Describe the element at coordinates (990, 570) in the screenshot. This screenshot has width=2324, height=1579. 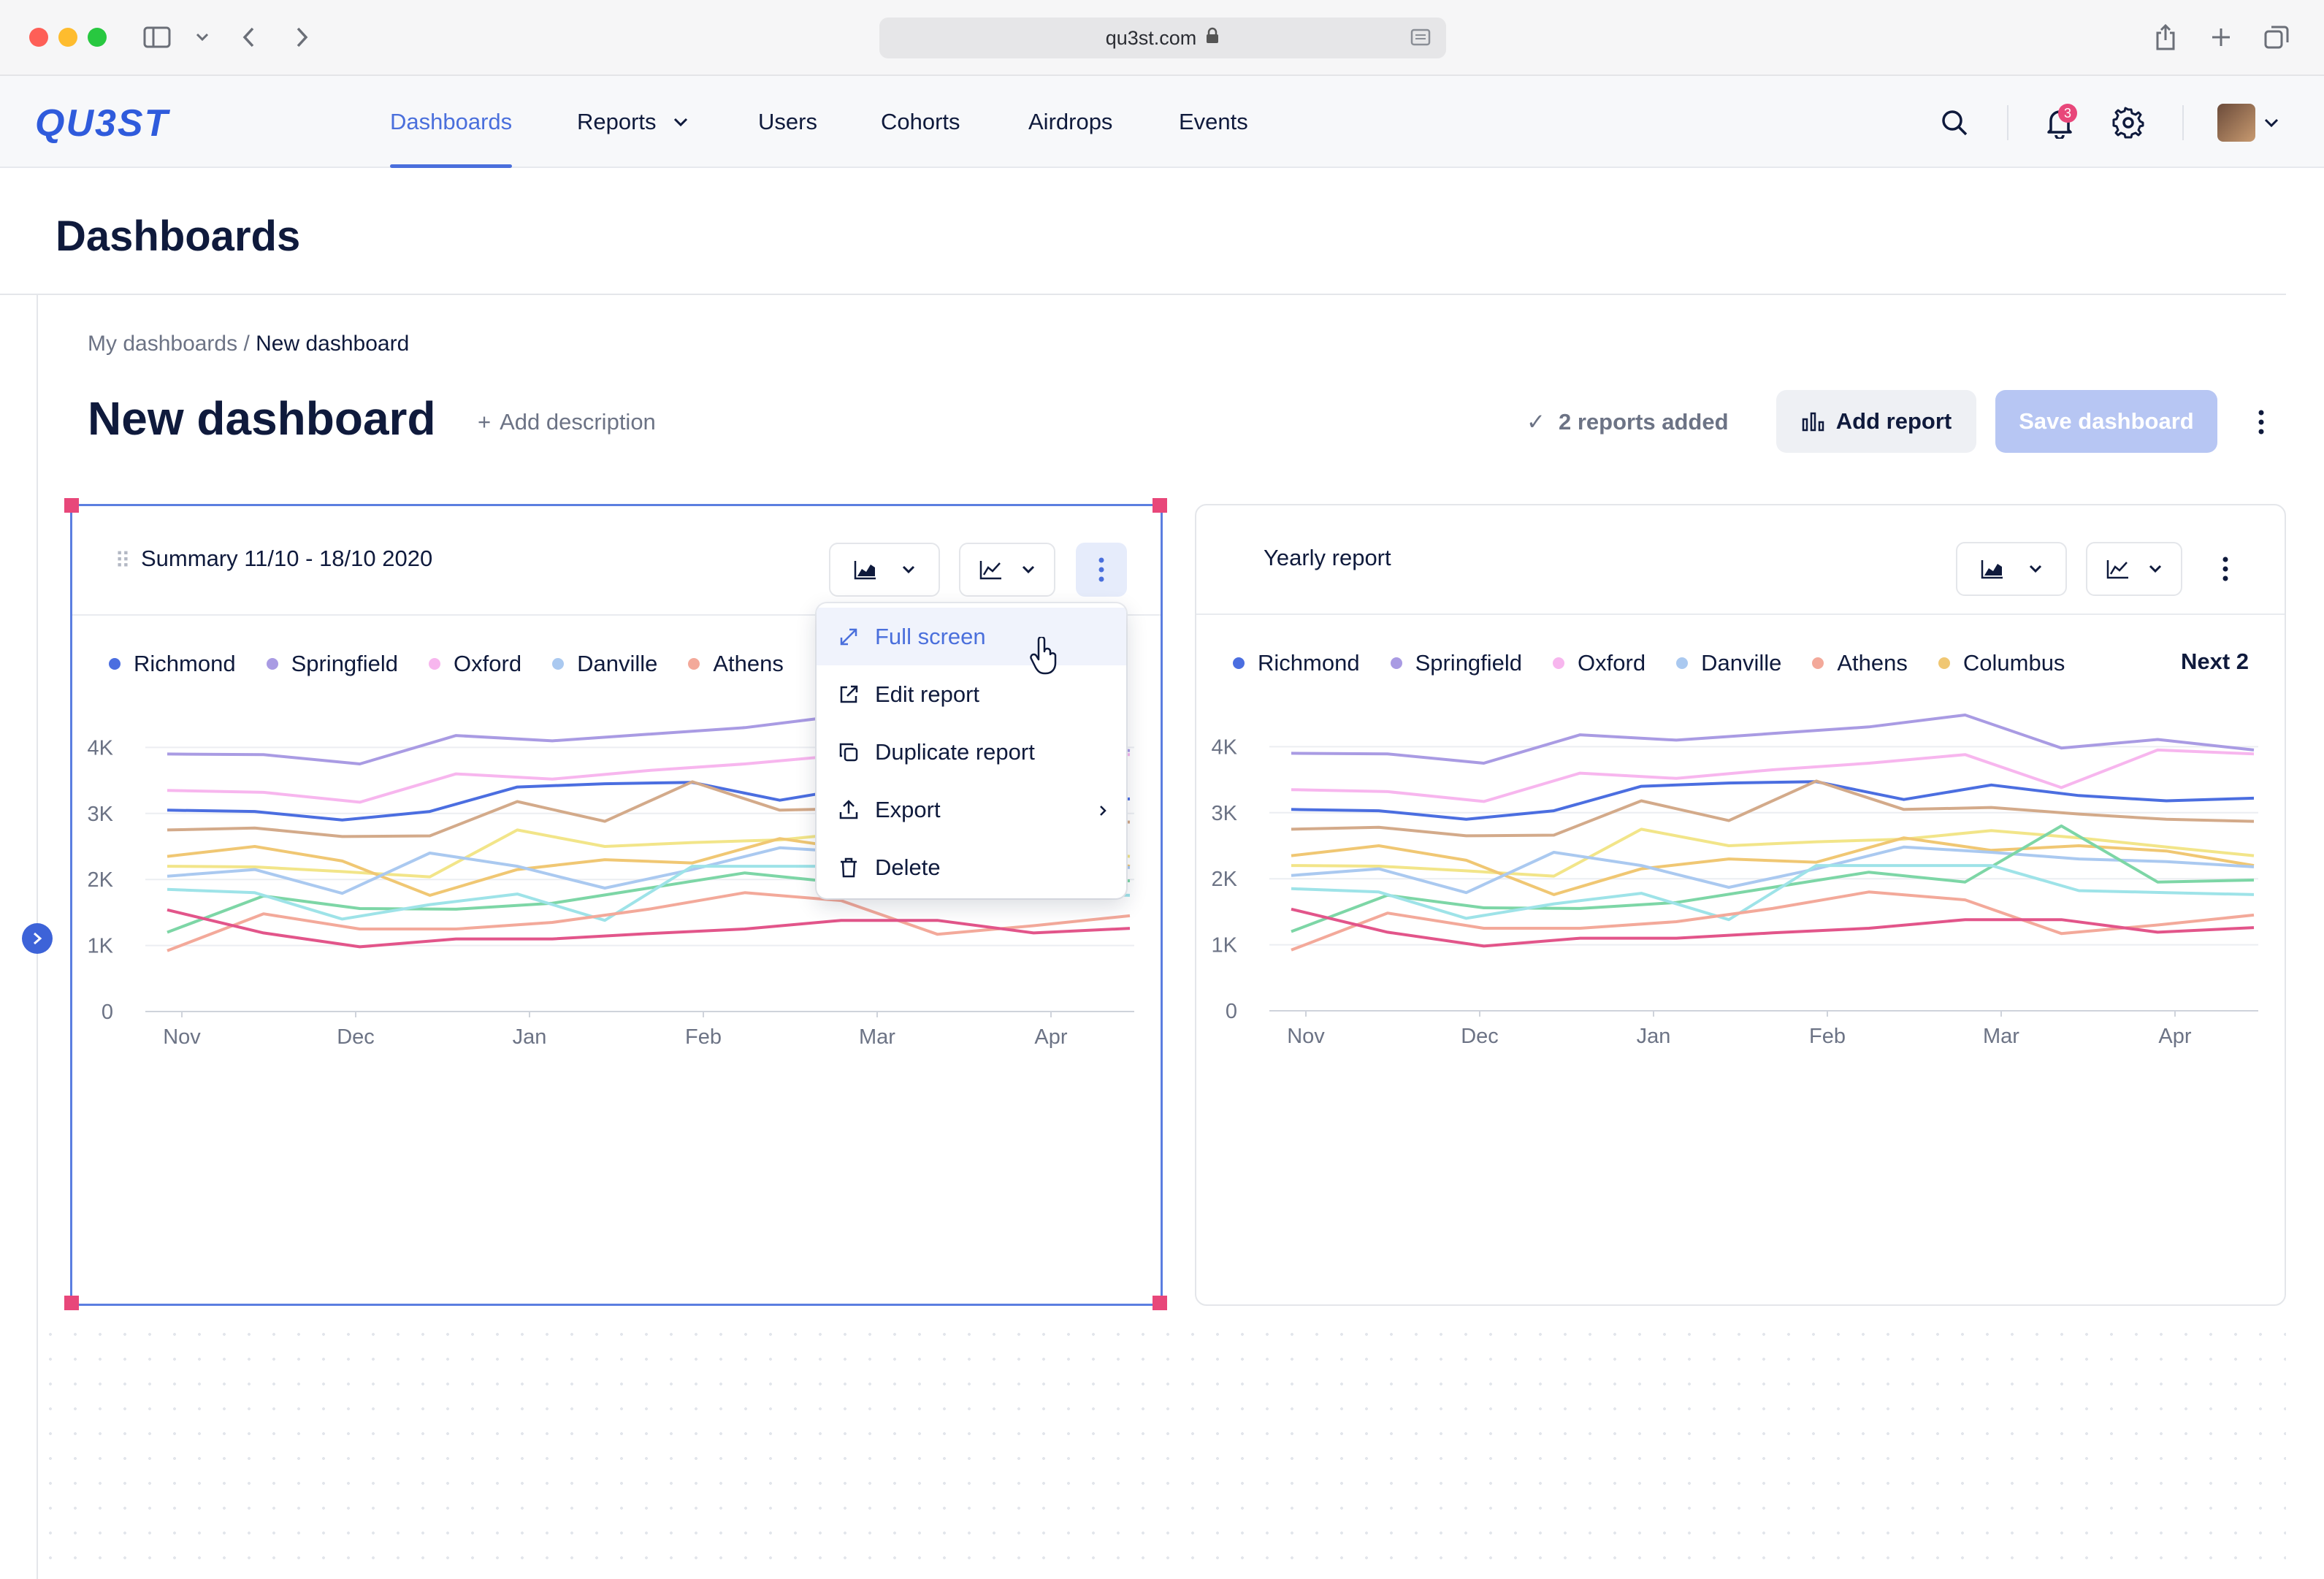
I see `line-chart-icon` at that location.